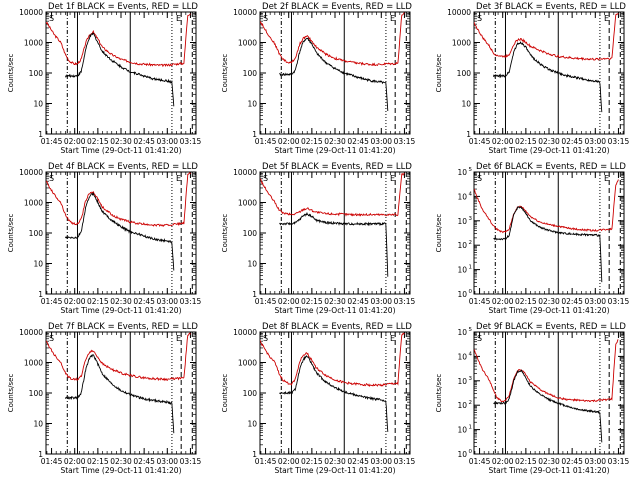 The width and height of the screenshot is (640, 480). What do you see at coordinates (551, 7) in the screenshot?
I see `chart-title: Det 3f BLACK = Events, RED = LLD` at bounding box center [551, 7].